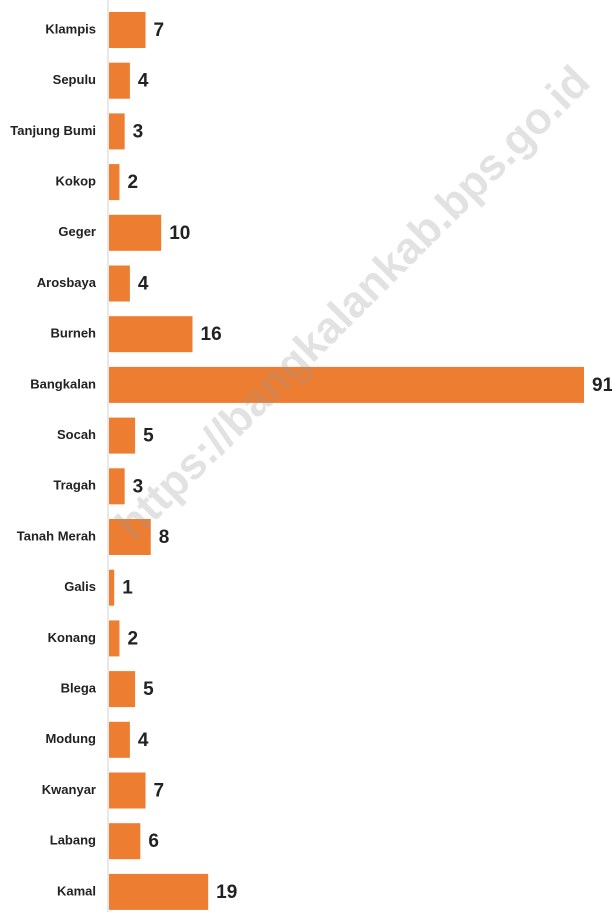  What do you see at coordinates (70, 28) in the screenshot?
I see `category-label: Klampis` at bounding box center [70, 28].